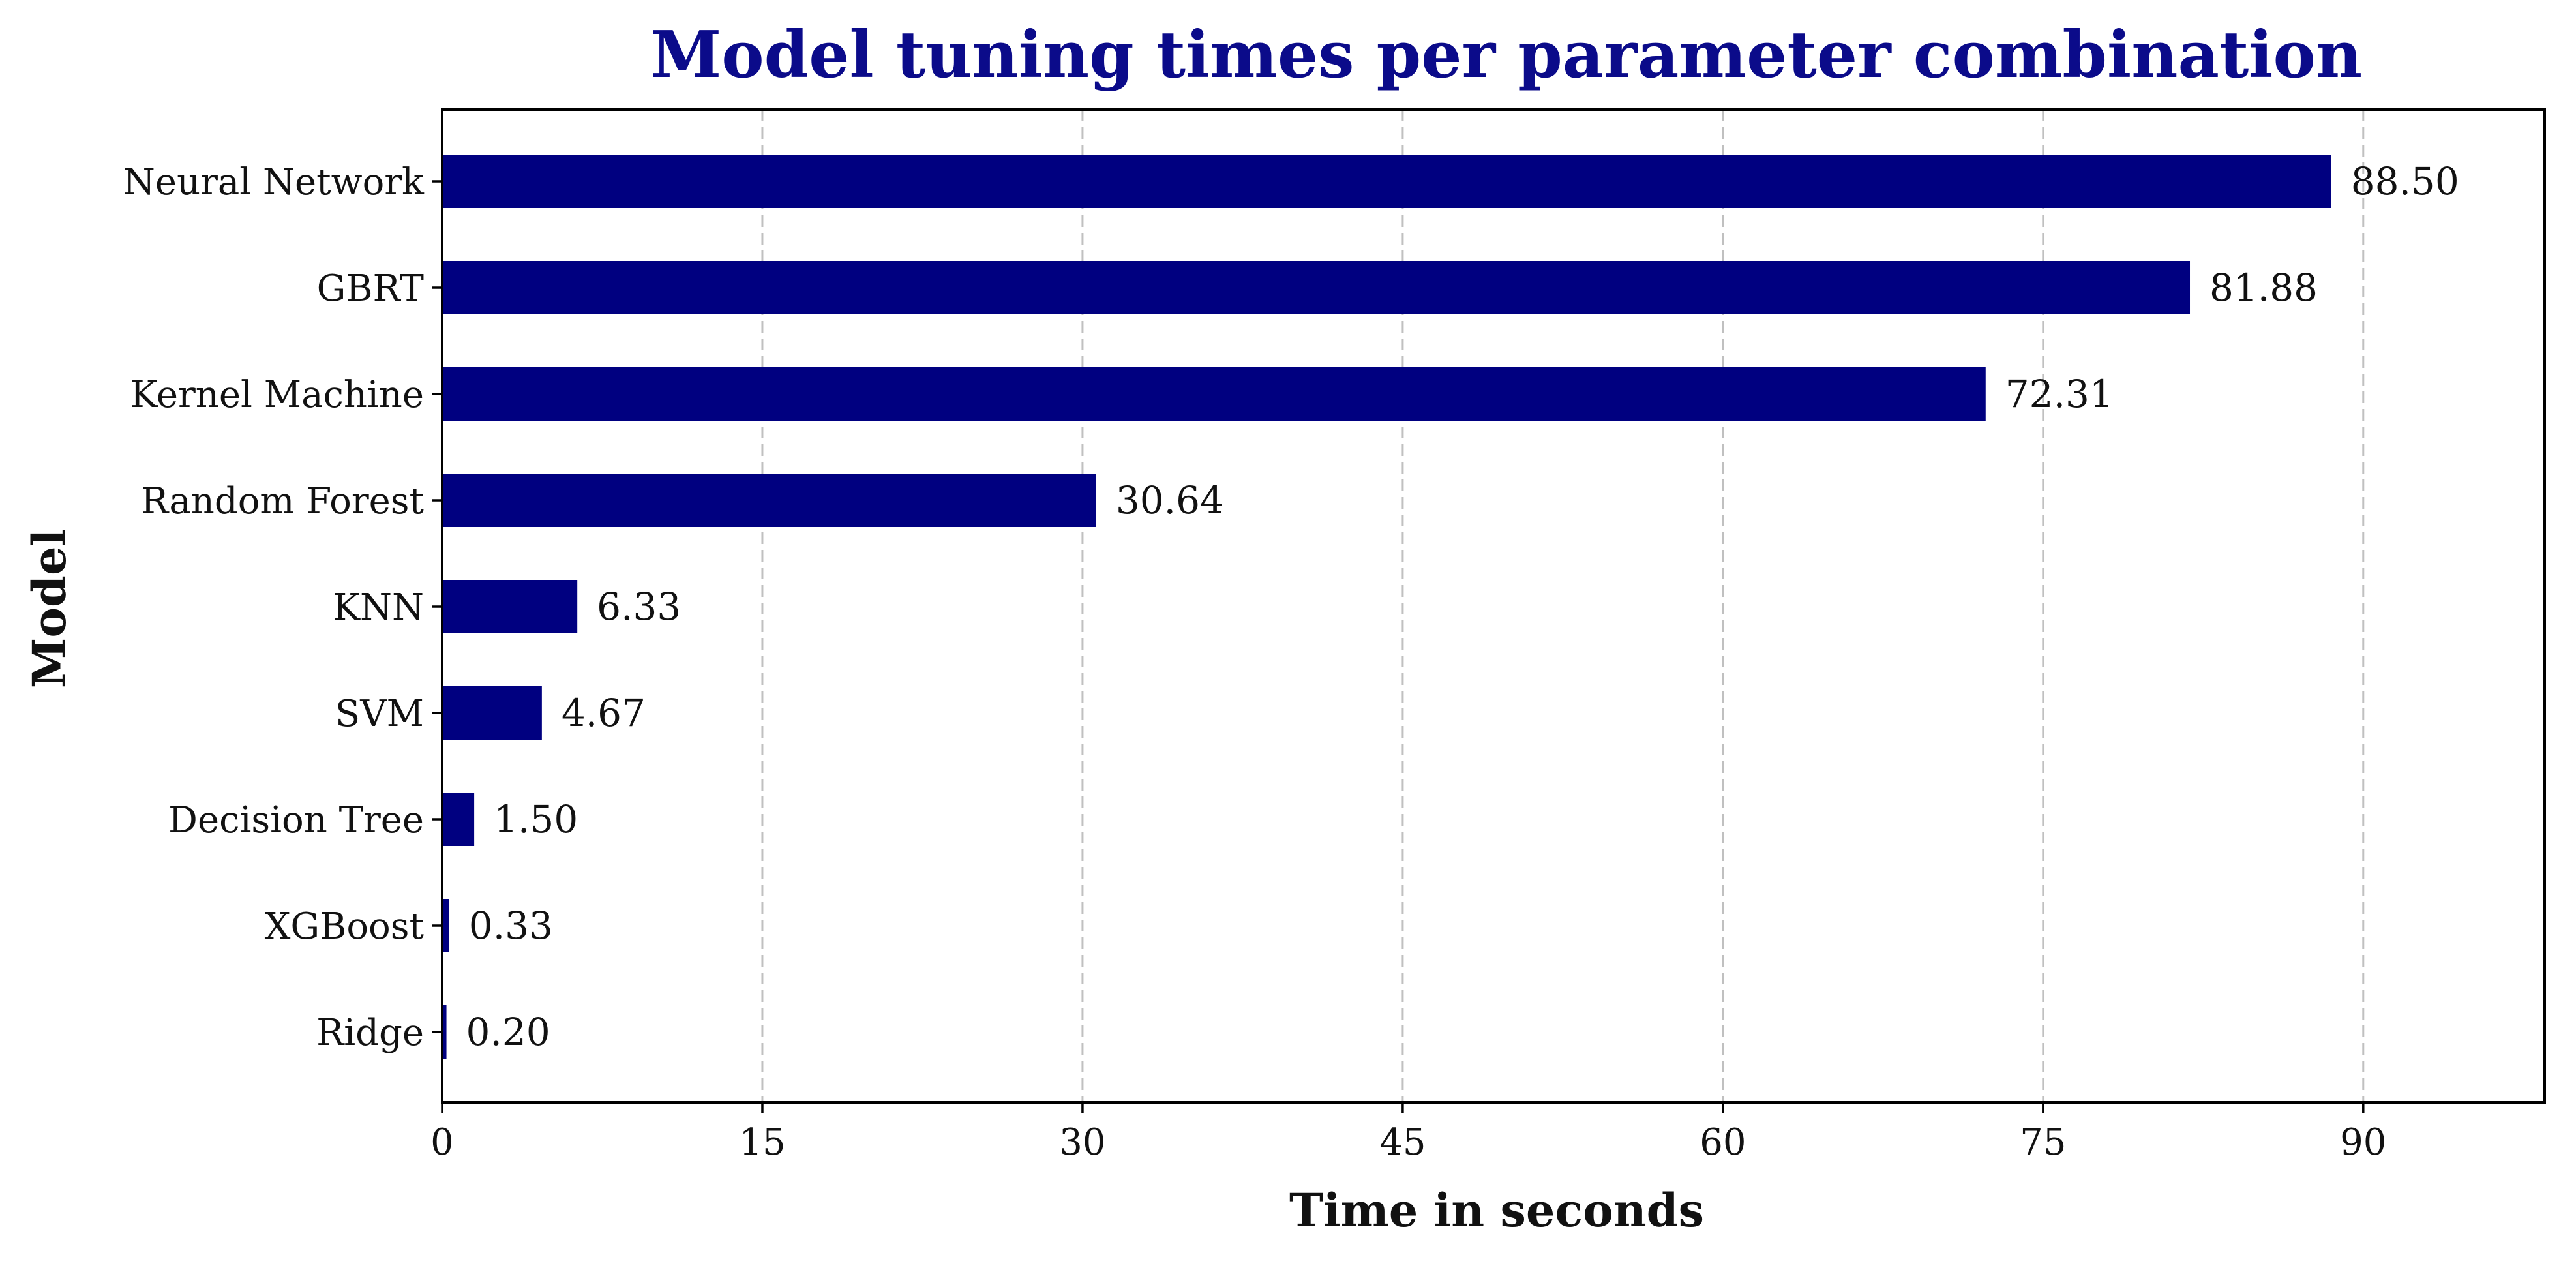  What do you see at coordinates (2405, 181) in the screenshot?
I see `data-label: 88.50` at bounding box center [2405, 181].